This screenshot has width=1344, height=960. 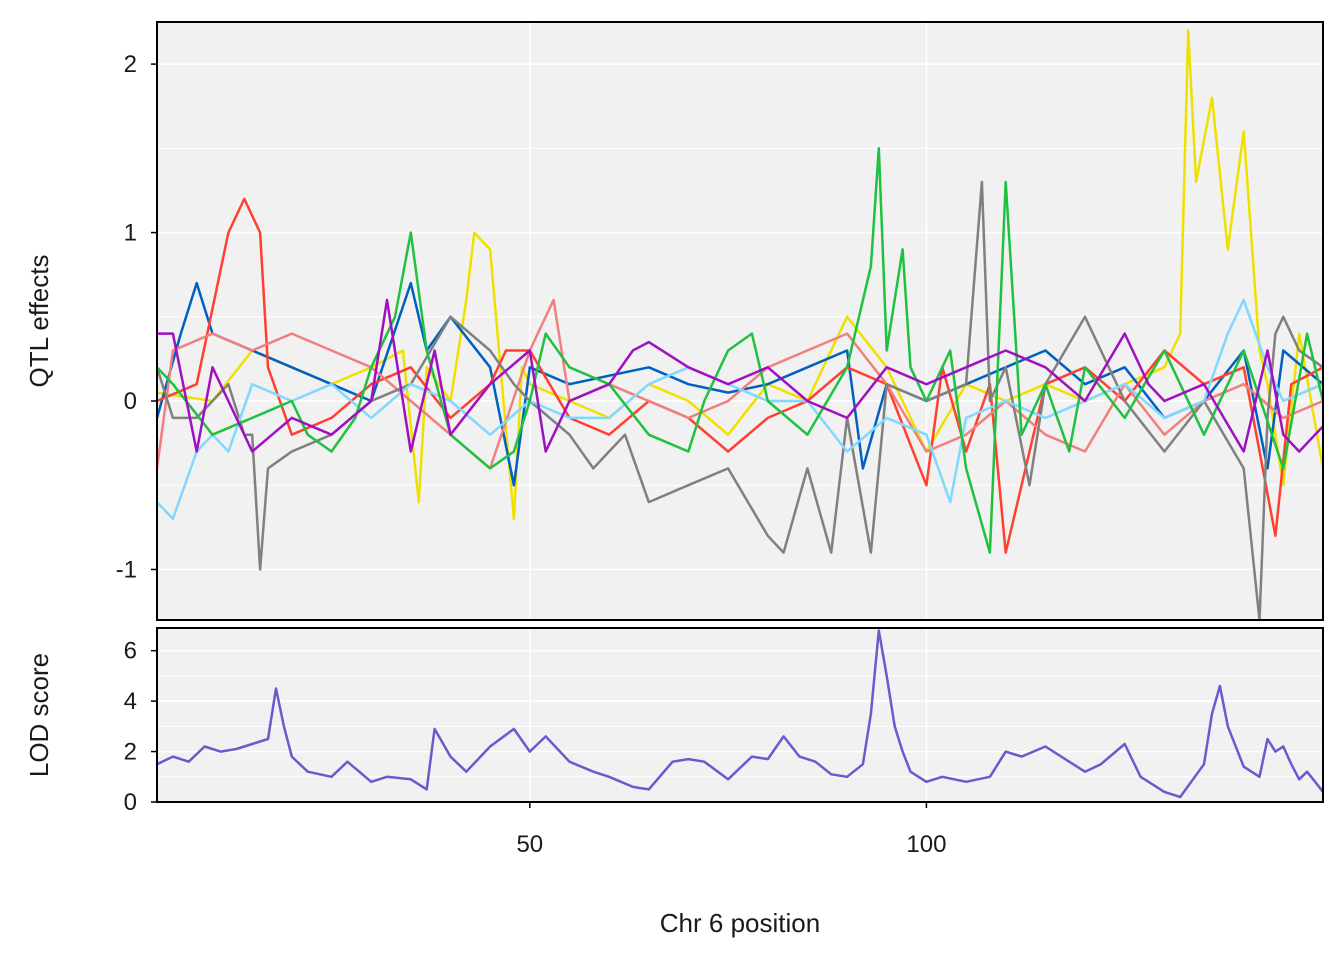 What do you see at coordinates (39, 715) in the screenshot?
I see `lod-y-axis-label: LOD score` at bounding box center [39, 715].